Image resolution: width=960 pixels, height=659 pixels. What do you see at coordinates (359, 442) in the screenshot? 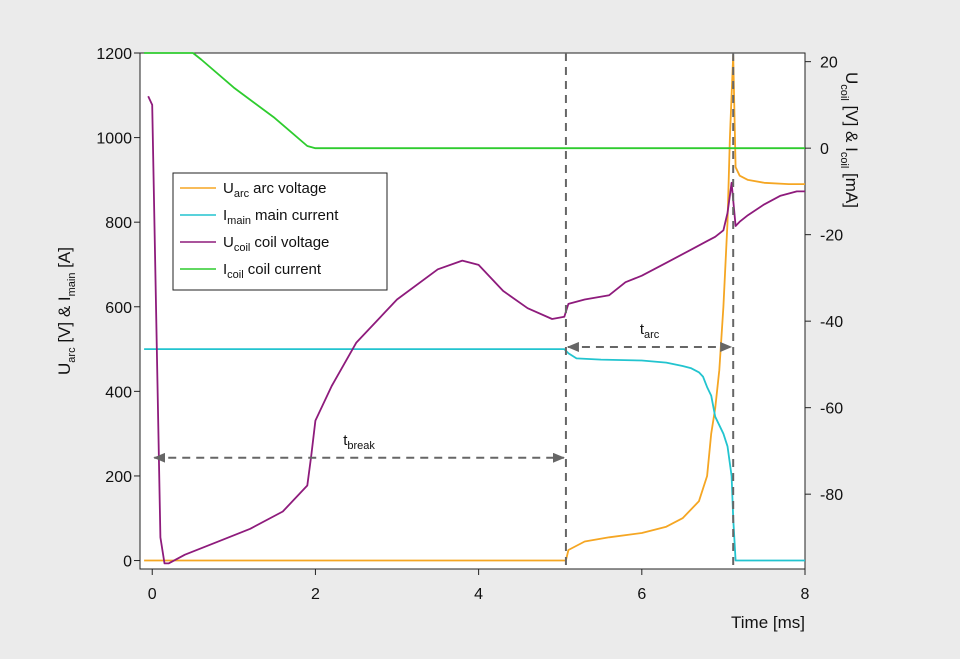
I see `annotation-label-break: tbreak` at bounding box center [359, 442].